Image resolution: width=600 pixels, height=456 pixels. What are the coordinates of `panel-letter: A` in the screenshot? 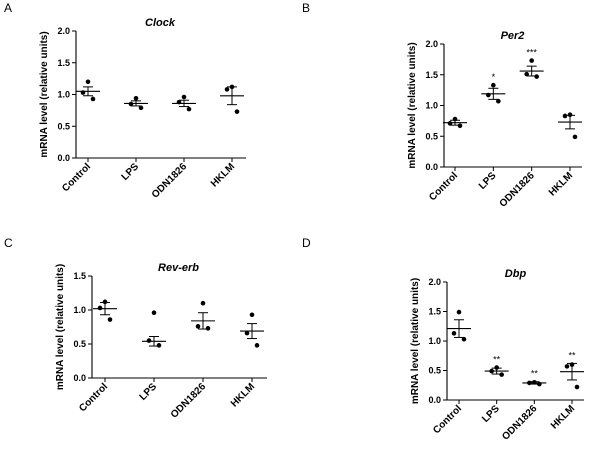 It's located at (8, 8).